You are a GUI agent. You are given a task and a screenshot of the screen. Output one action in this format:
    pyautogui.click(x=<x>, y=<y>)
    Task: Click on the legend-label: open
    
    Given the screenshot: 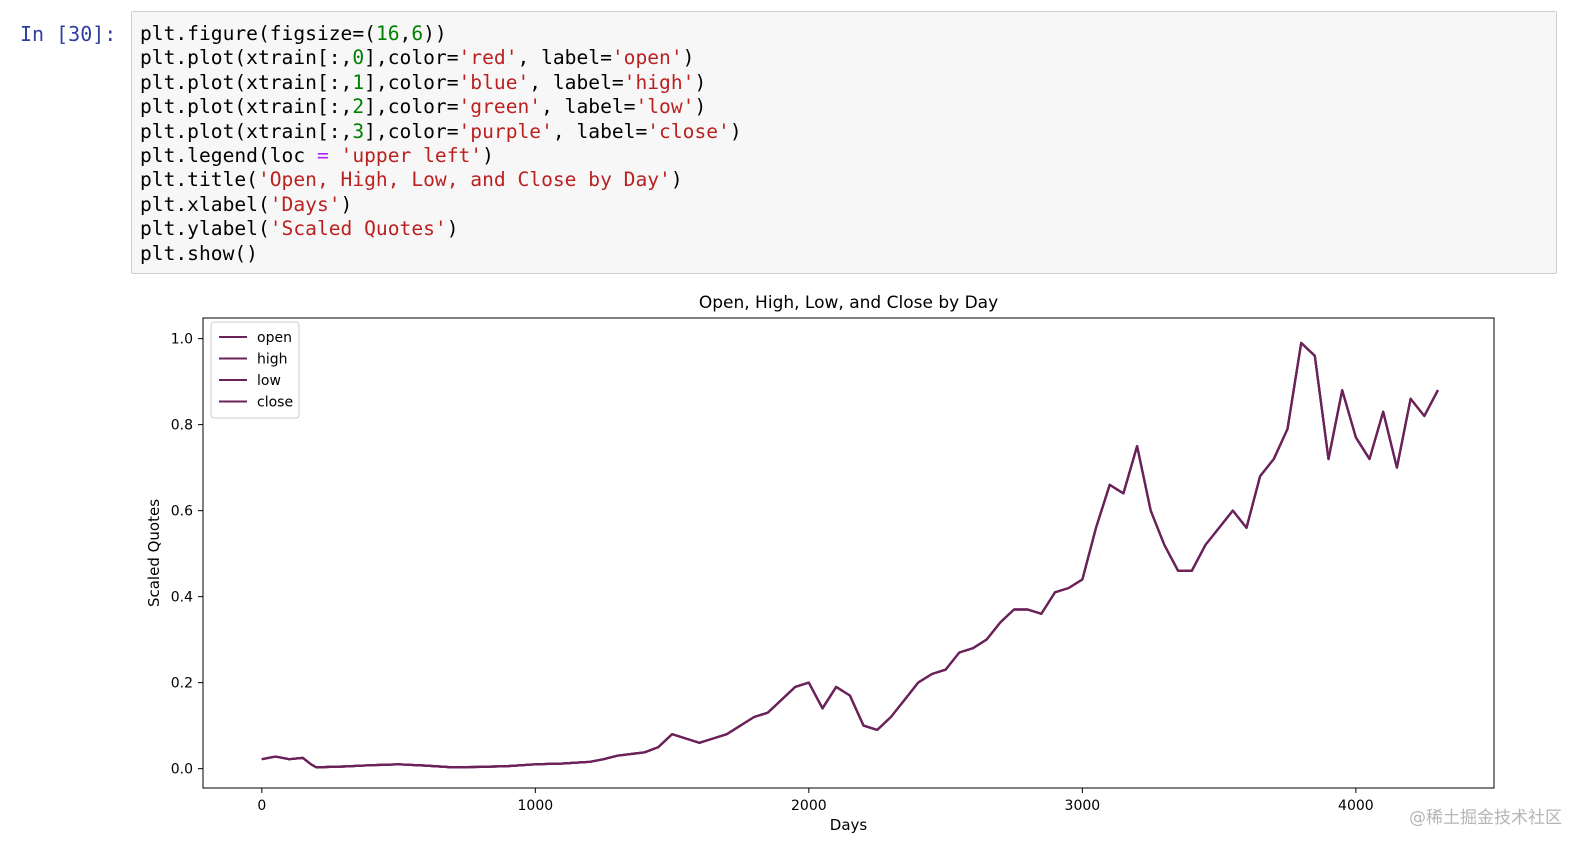 What is the action you would take?
    pyautogui.click(x=274, y=338)
    